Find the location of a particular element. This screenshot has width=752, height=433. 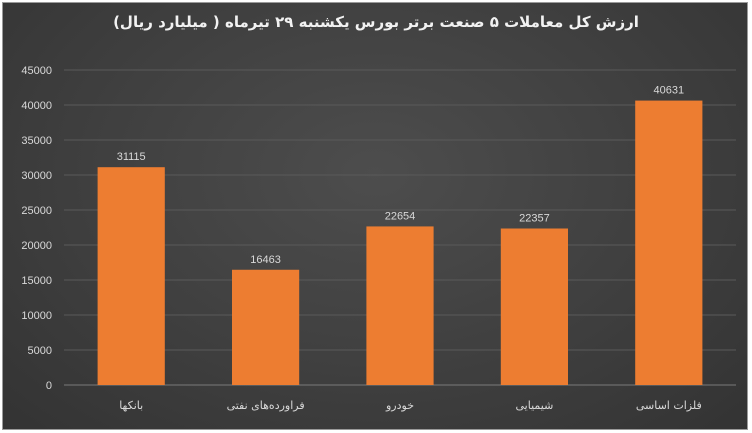

y-tick-label: 0 is located at coordinates (49, 386).